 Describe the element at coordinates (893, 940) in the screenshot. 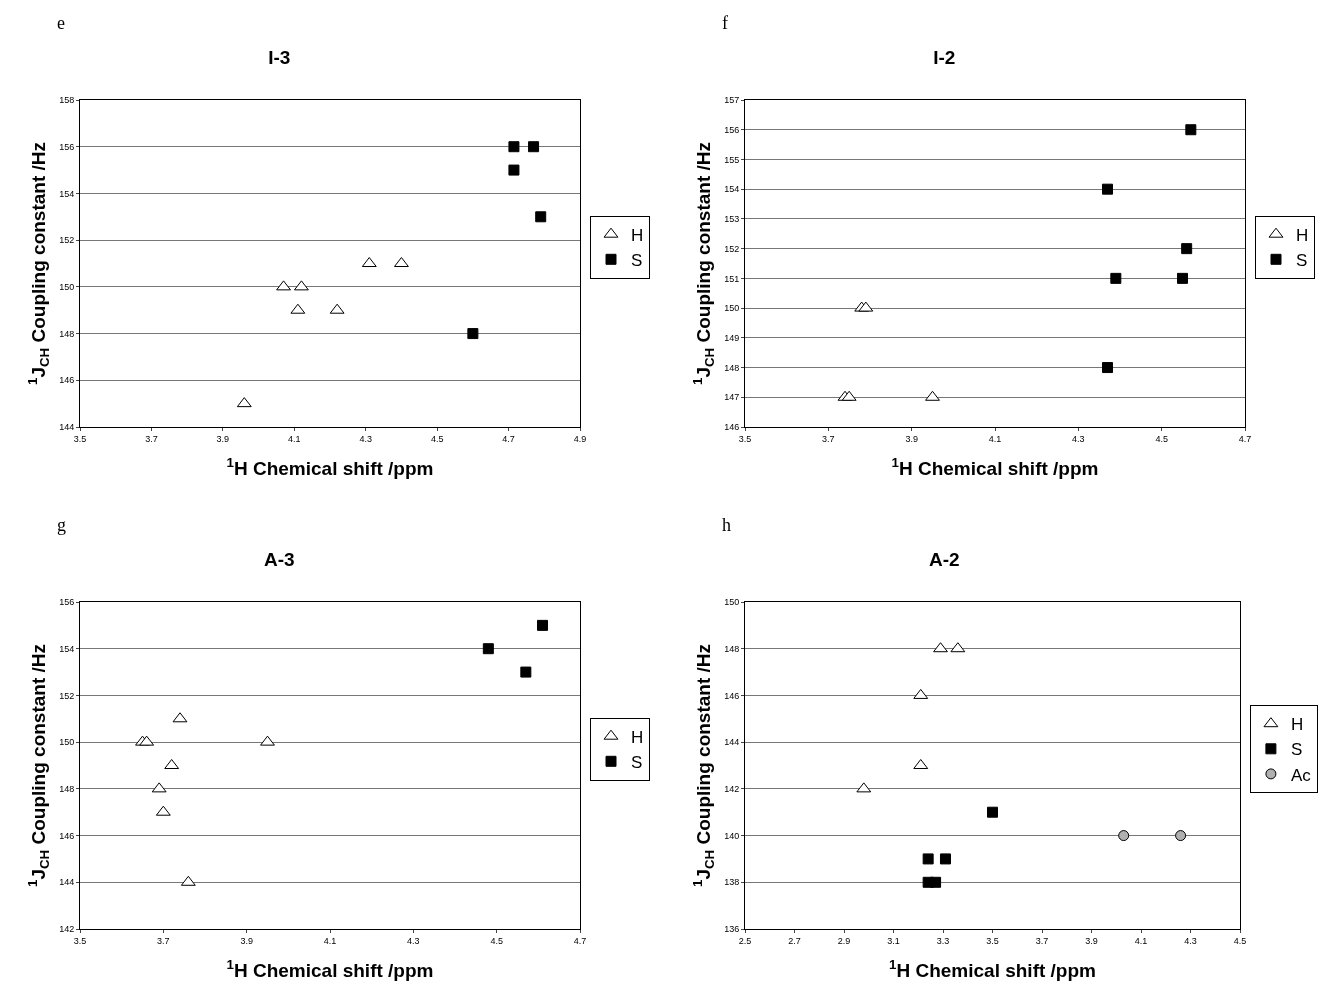

I see `x-tick-label: 3.1` at that location.